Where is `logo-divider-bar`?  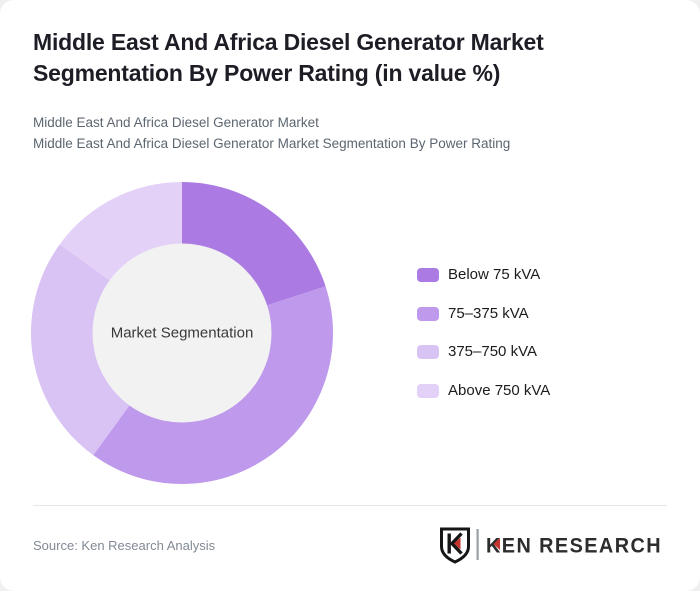
logo-divider-bar is located at coordinates (477, 544).